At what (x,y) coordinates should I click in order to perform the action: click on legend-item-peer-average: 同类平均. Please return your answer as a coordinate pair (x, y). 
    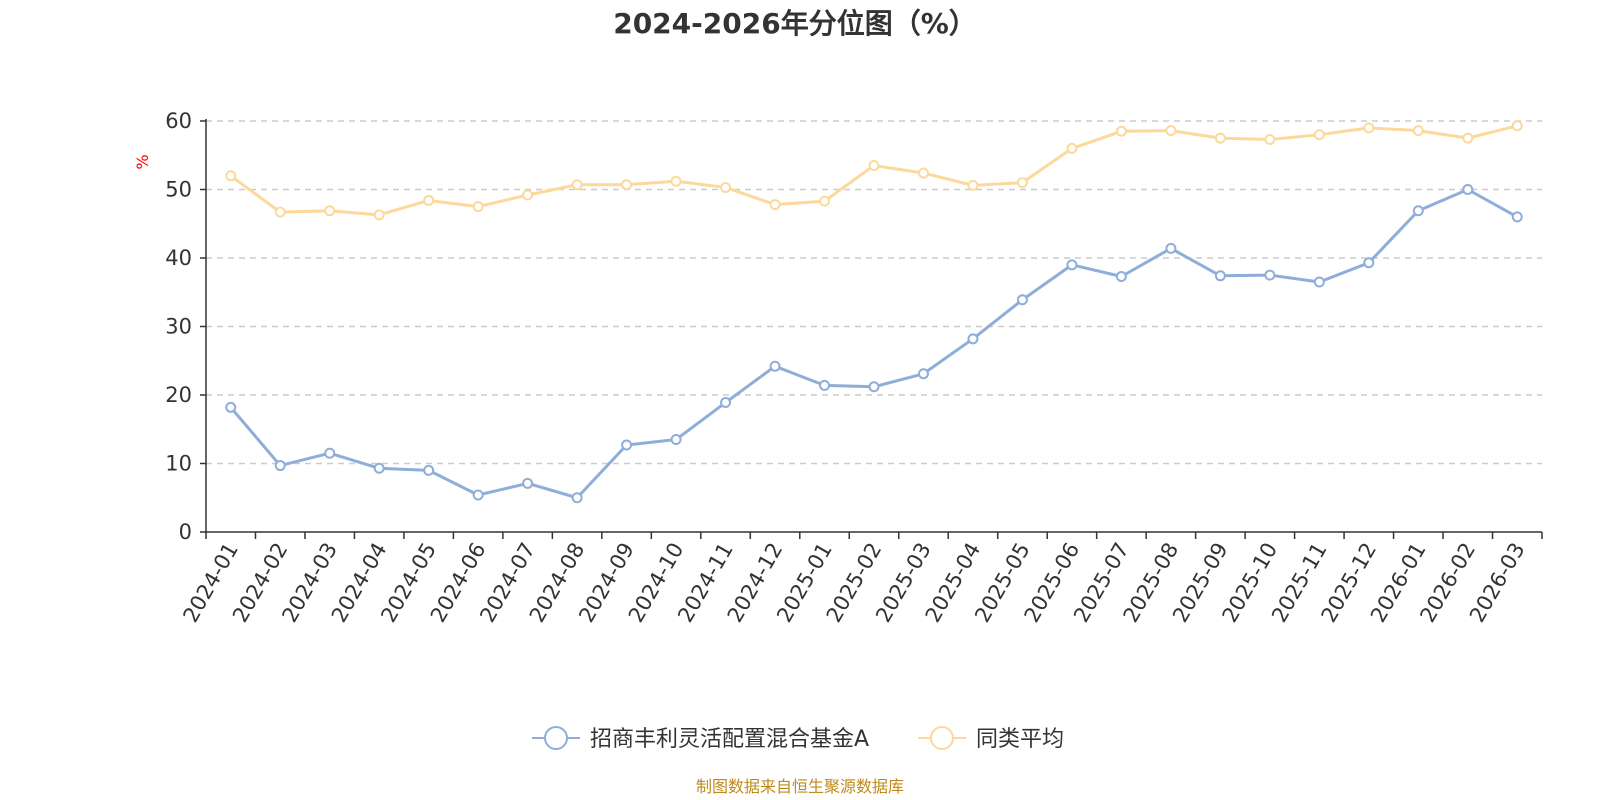
    Looking at the image, I should click on (991, 739).